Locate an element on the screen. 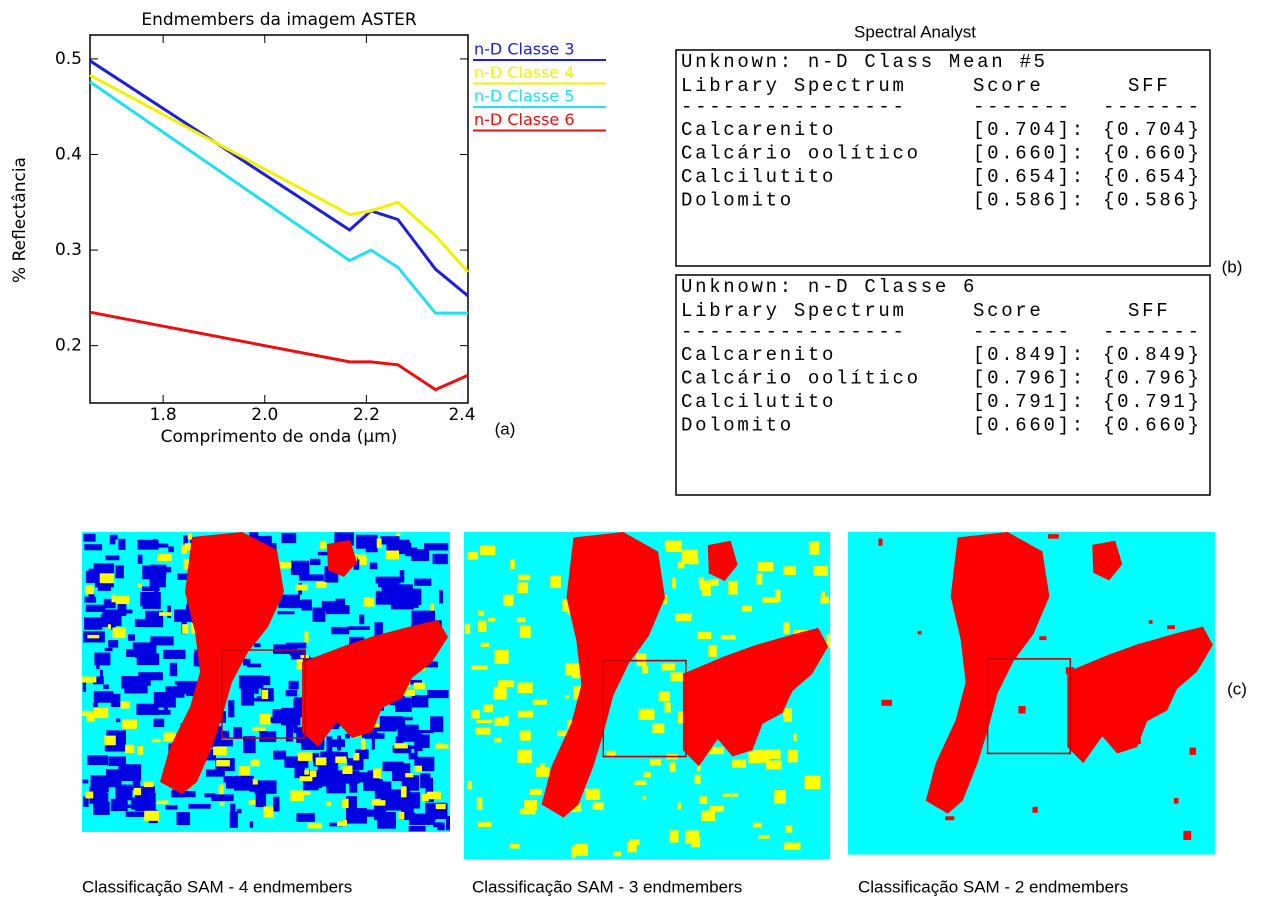 The image size is (1262, 910). legend-entry: n-D Classe 6 is located at coordinates (524, 119).